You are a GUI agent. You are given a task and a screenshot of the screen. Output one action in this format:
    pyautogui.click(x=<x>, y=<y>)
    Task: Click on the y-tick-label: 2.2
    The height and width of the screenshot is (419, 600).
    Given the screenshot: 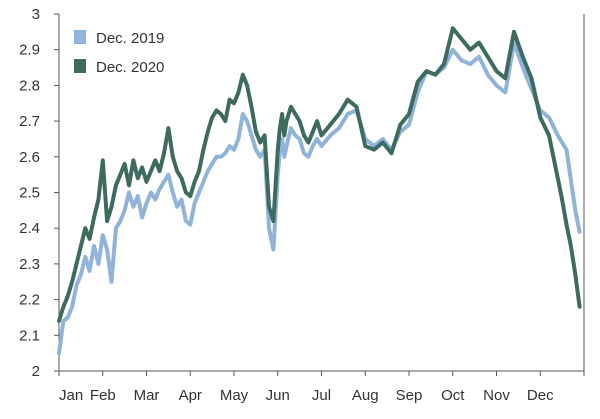 What is the action you would take?
    pyautogui.click(x=29, y=300)
    